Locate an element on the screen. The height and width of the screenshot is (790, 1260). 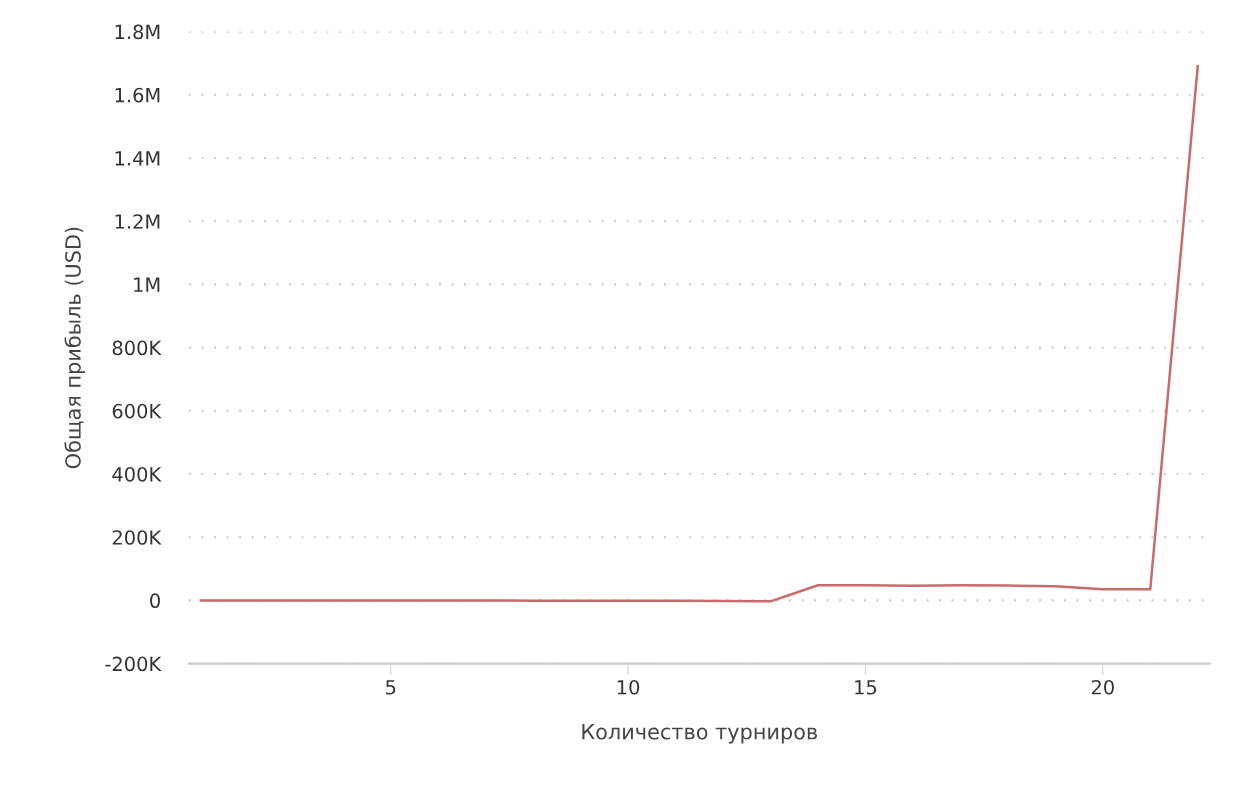
y-tick-label: 1M is located at coordinates (147, 284).